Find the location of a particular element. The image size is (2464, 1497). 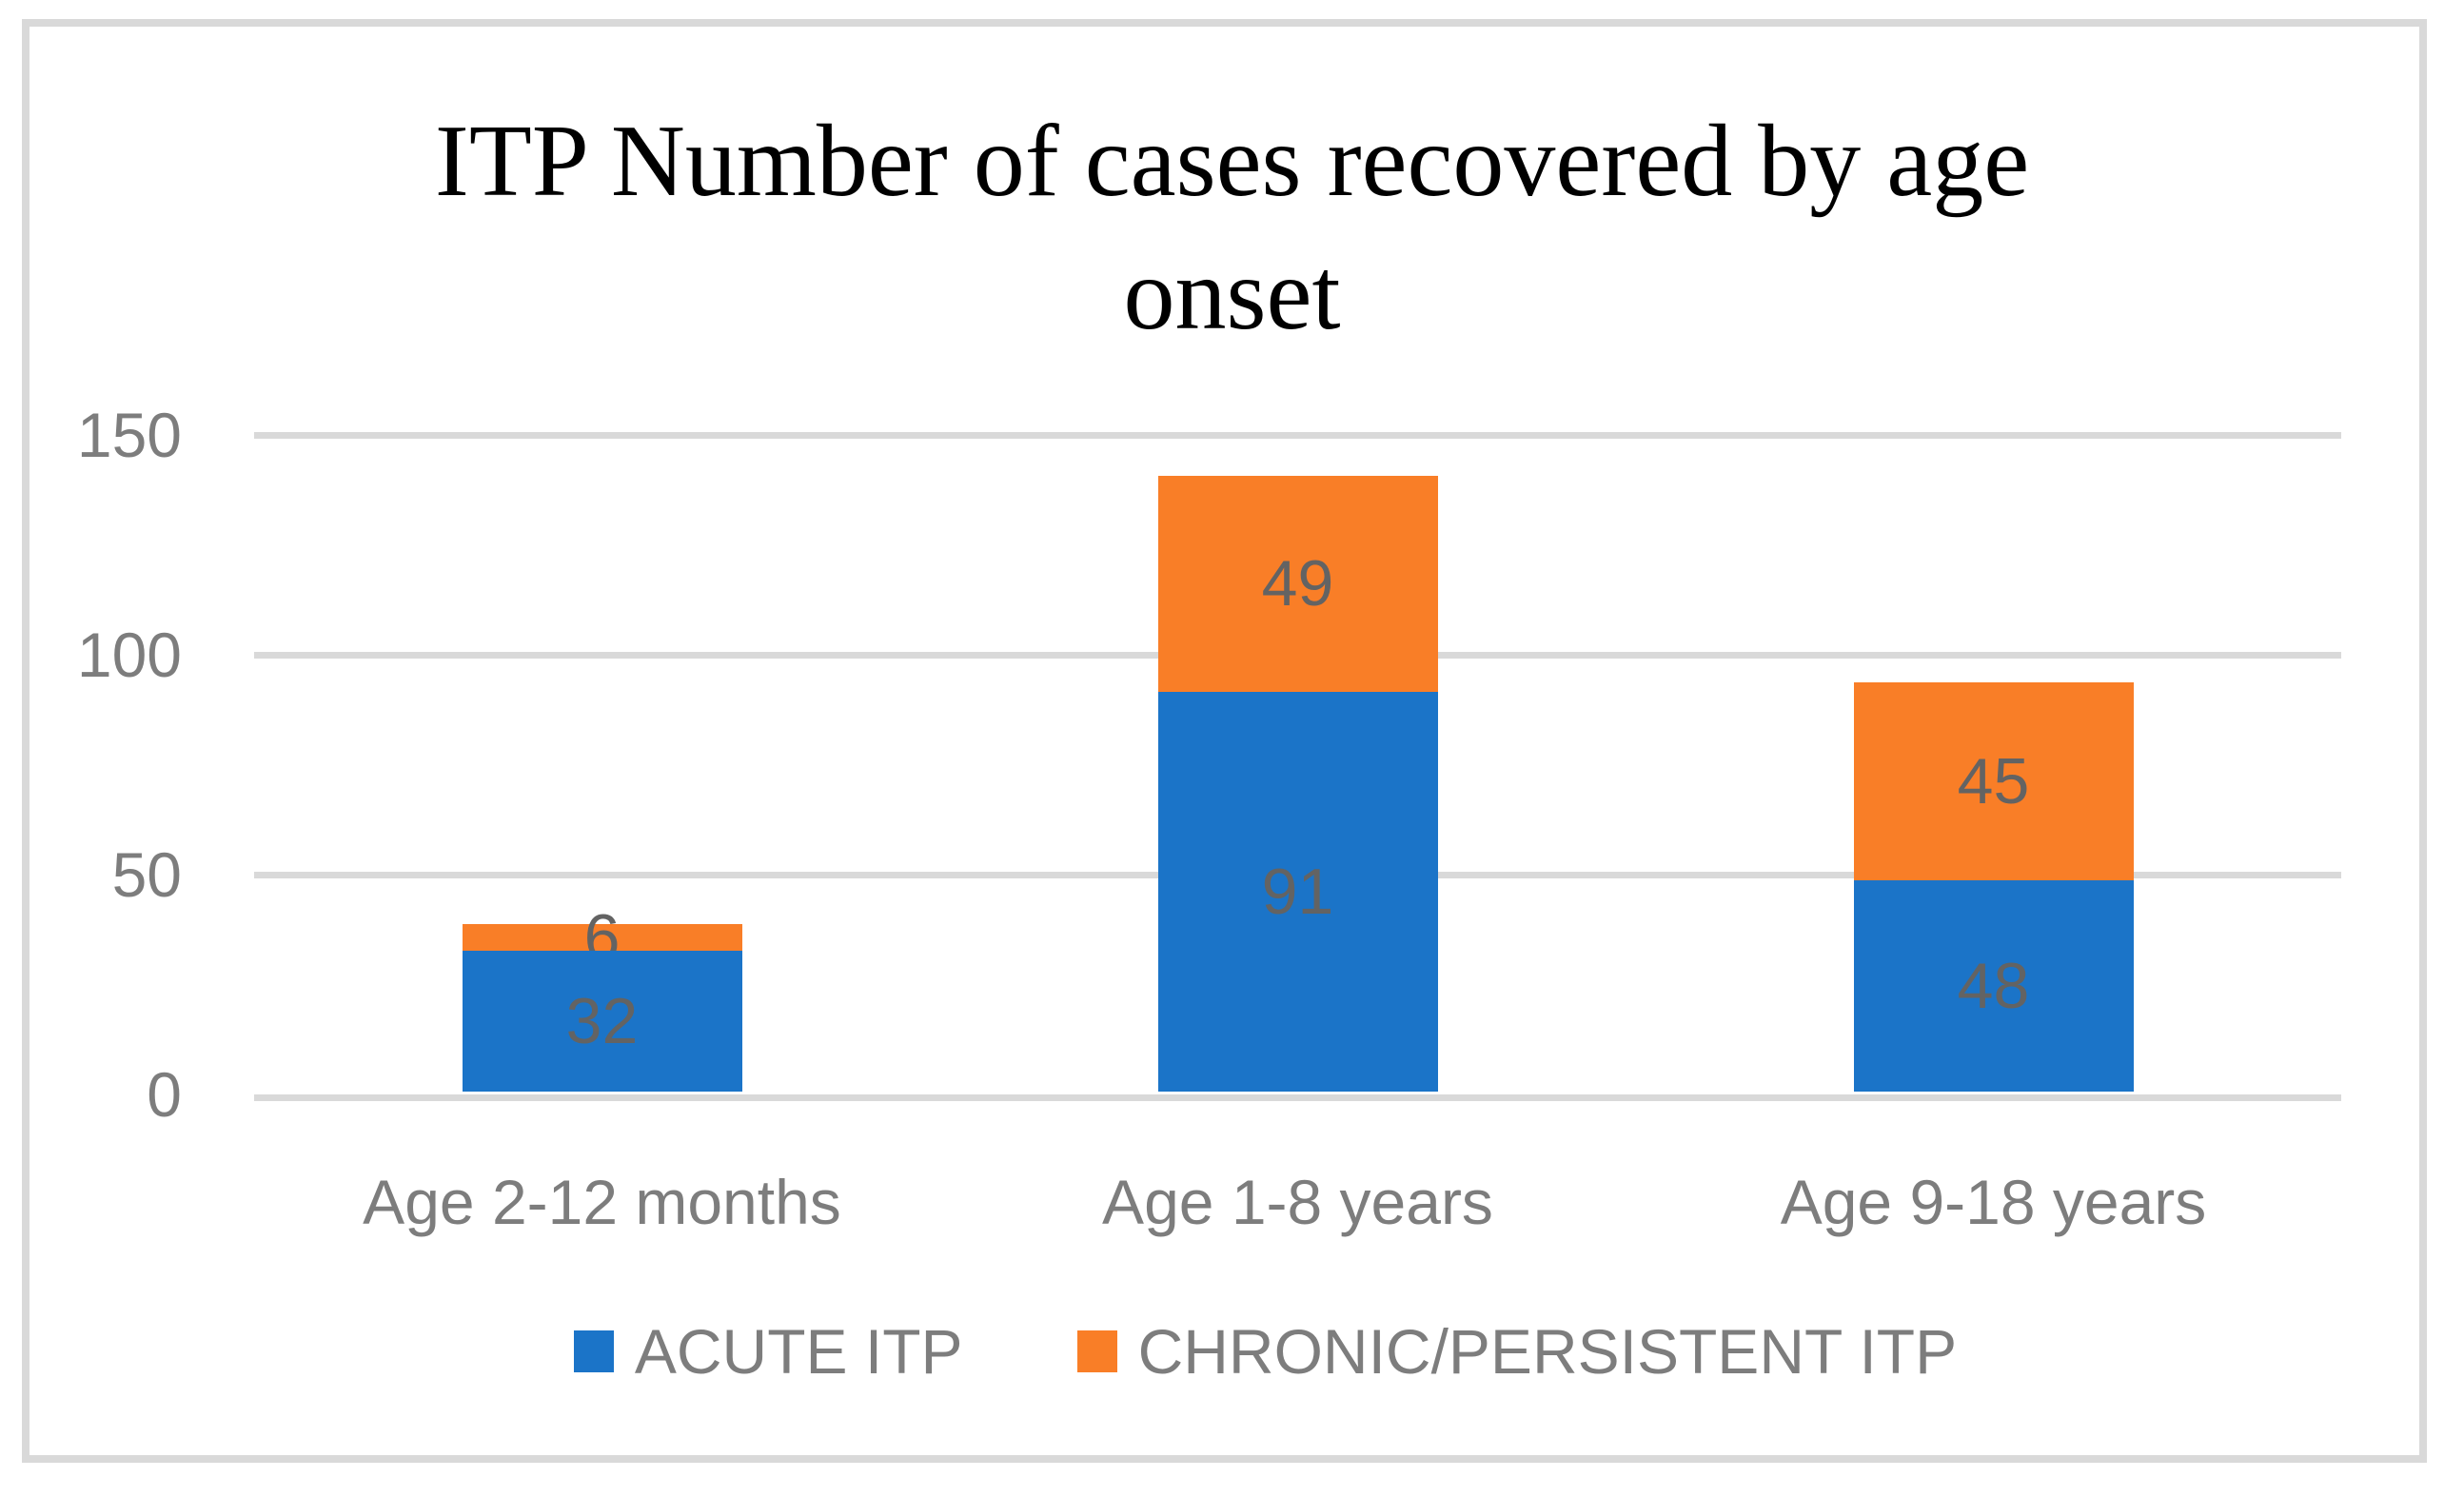

data-label: 45 is located at coordinates (1993, 781).